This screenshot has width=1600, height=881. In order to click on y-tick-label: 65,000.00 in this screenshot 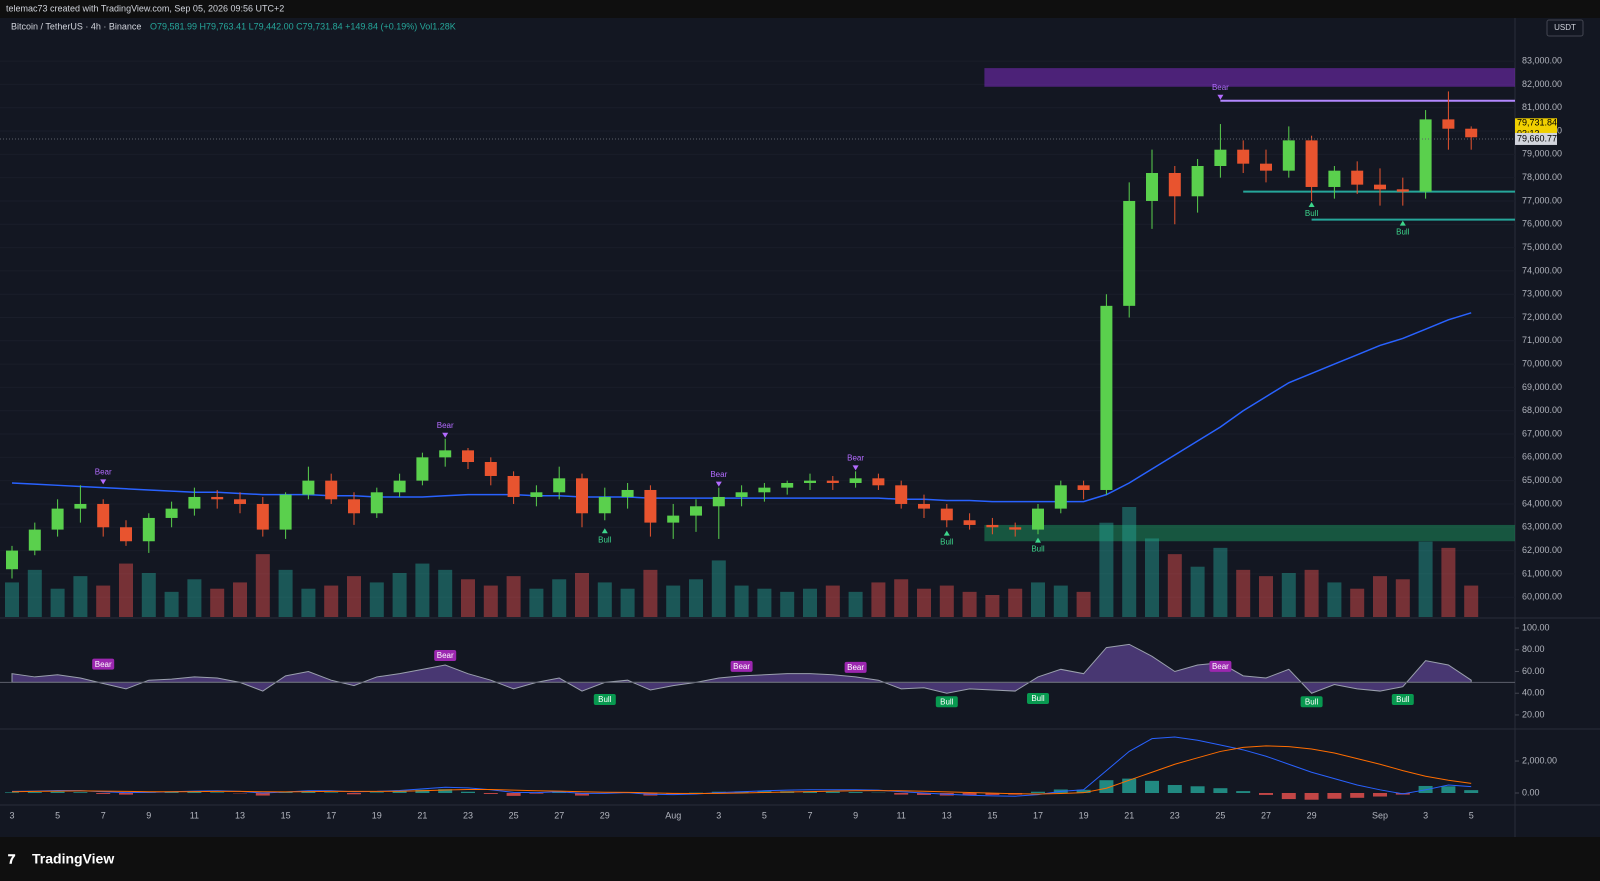, I will do `click(1542, 480)`.